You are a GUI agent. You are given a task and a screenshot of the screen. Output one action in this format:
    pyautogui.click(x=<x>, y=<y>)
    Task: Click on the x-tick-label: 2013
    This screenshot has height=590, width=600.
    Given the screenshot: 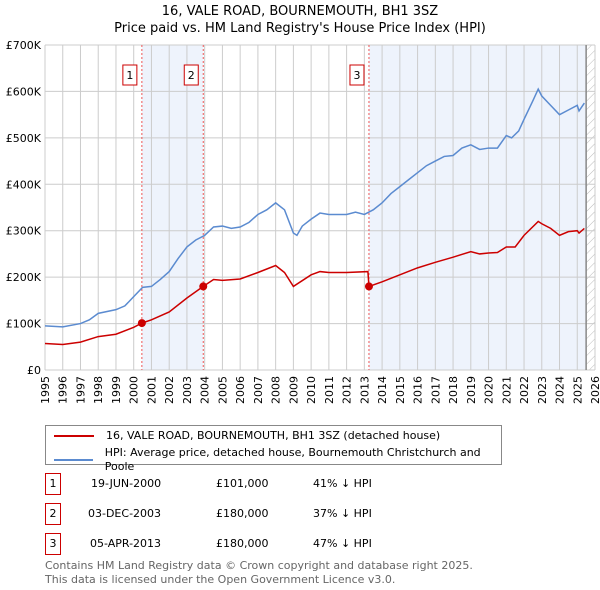 What is the action you would take?
    pyautogui.click(x=364, y=390)
    